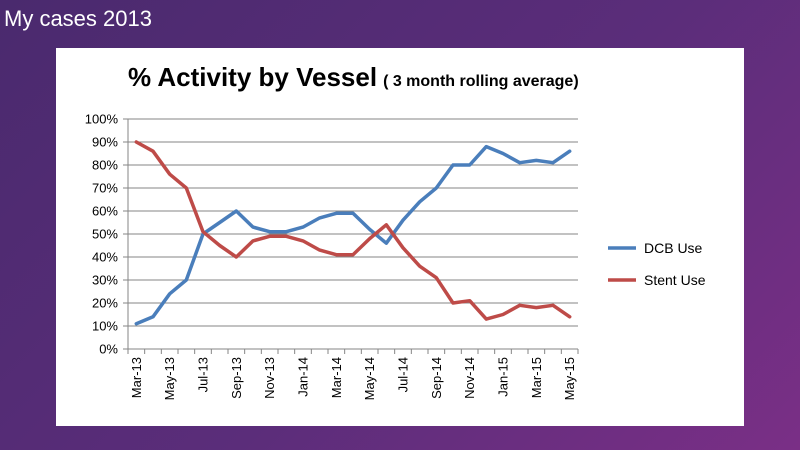 The image size is (800, 450). I want to click on y-tick-label: 20%, so click(105, 303).